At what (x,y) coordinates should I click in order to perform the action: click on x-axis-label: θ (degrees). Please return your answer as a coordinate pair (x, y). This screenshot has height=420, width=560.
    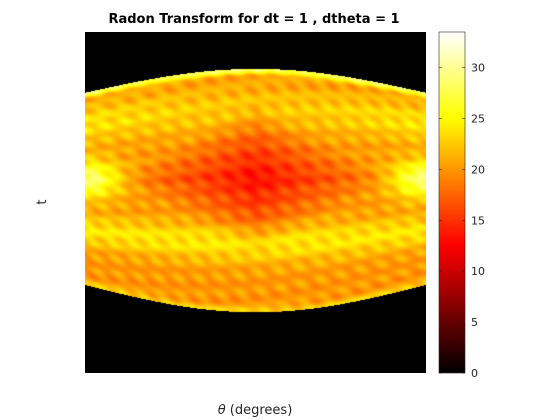
    Looking at the image, I should click on (255, 410).